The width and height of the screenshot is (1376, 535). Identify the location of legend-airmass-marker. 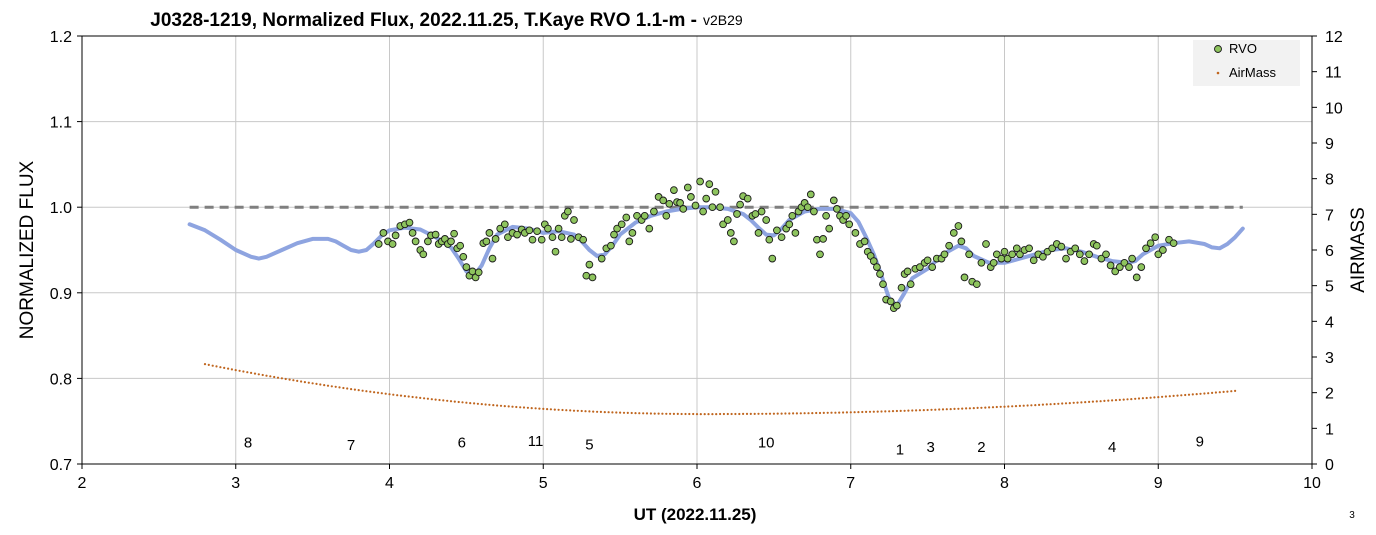
(1218, 73).